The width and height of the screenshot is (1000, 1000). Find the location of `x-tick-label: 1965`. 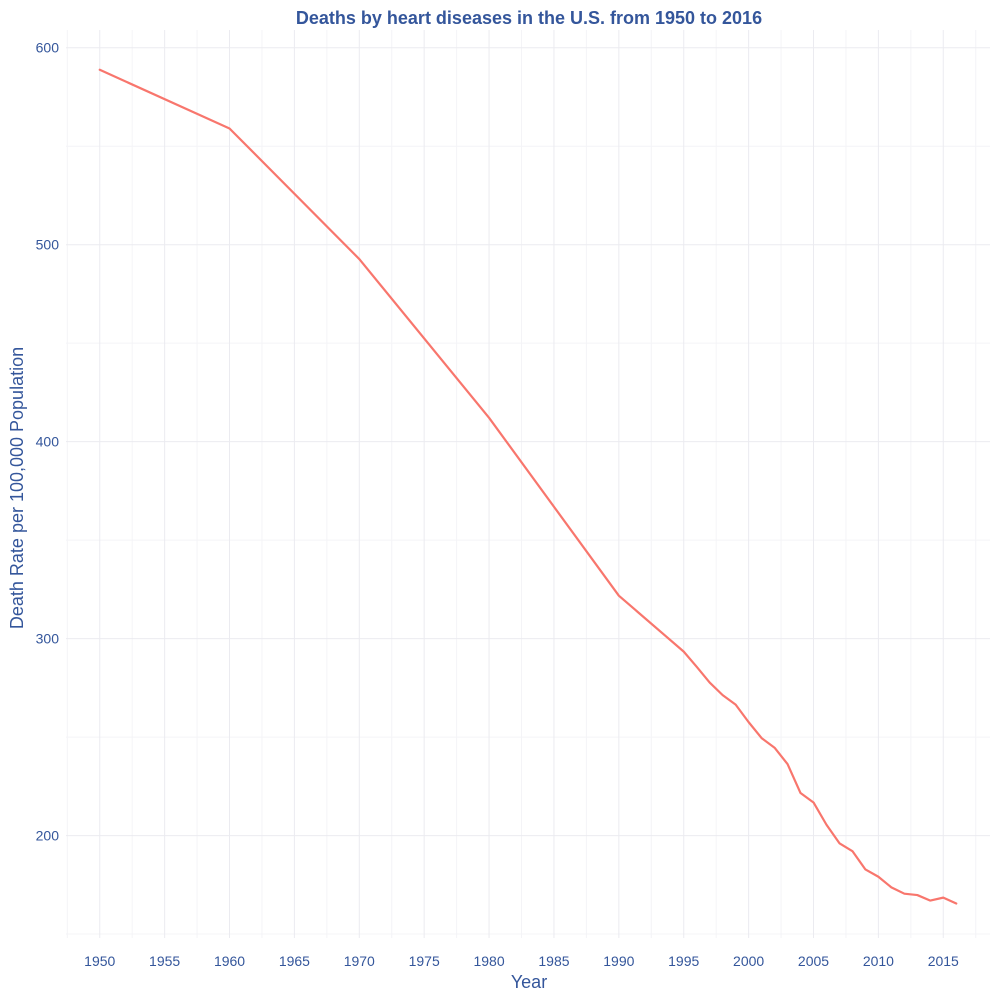

x-tick-label: 1965 is located at coordinates (294, 961).